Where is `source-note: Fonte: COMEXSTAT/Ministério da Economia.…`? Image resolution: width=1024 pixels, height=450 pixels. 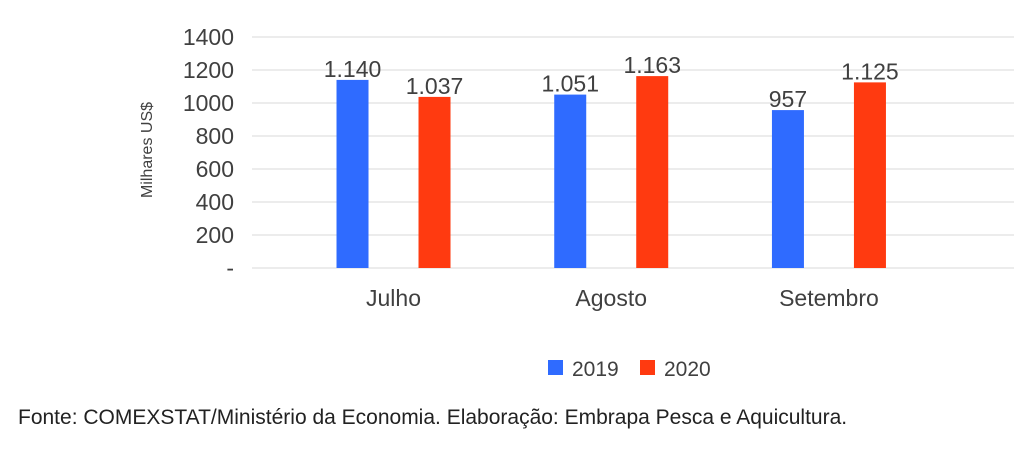
source-note: Fonte: COMEXSTAT/Ministério da Economia.… is located at coordinates (433, 417).